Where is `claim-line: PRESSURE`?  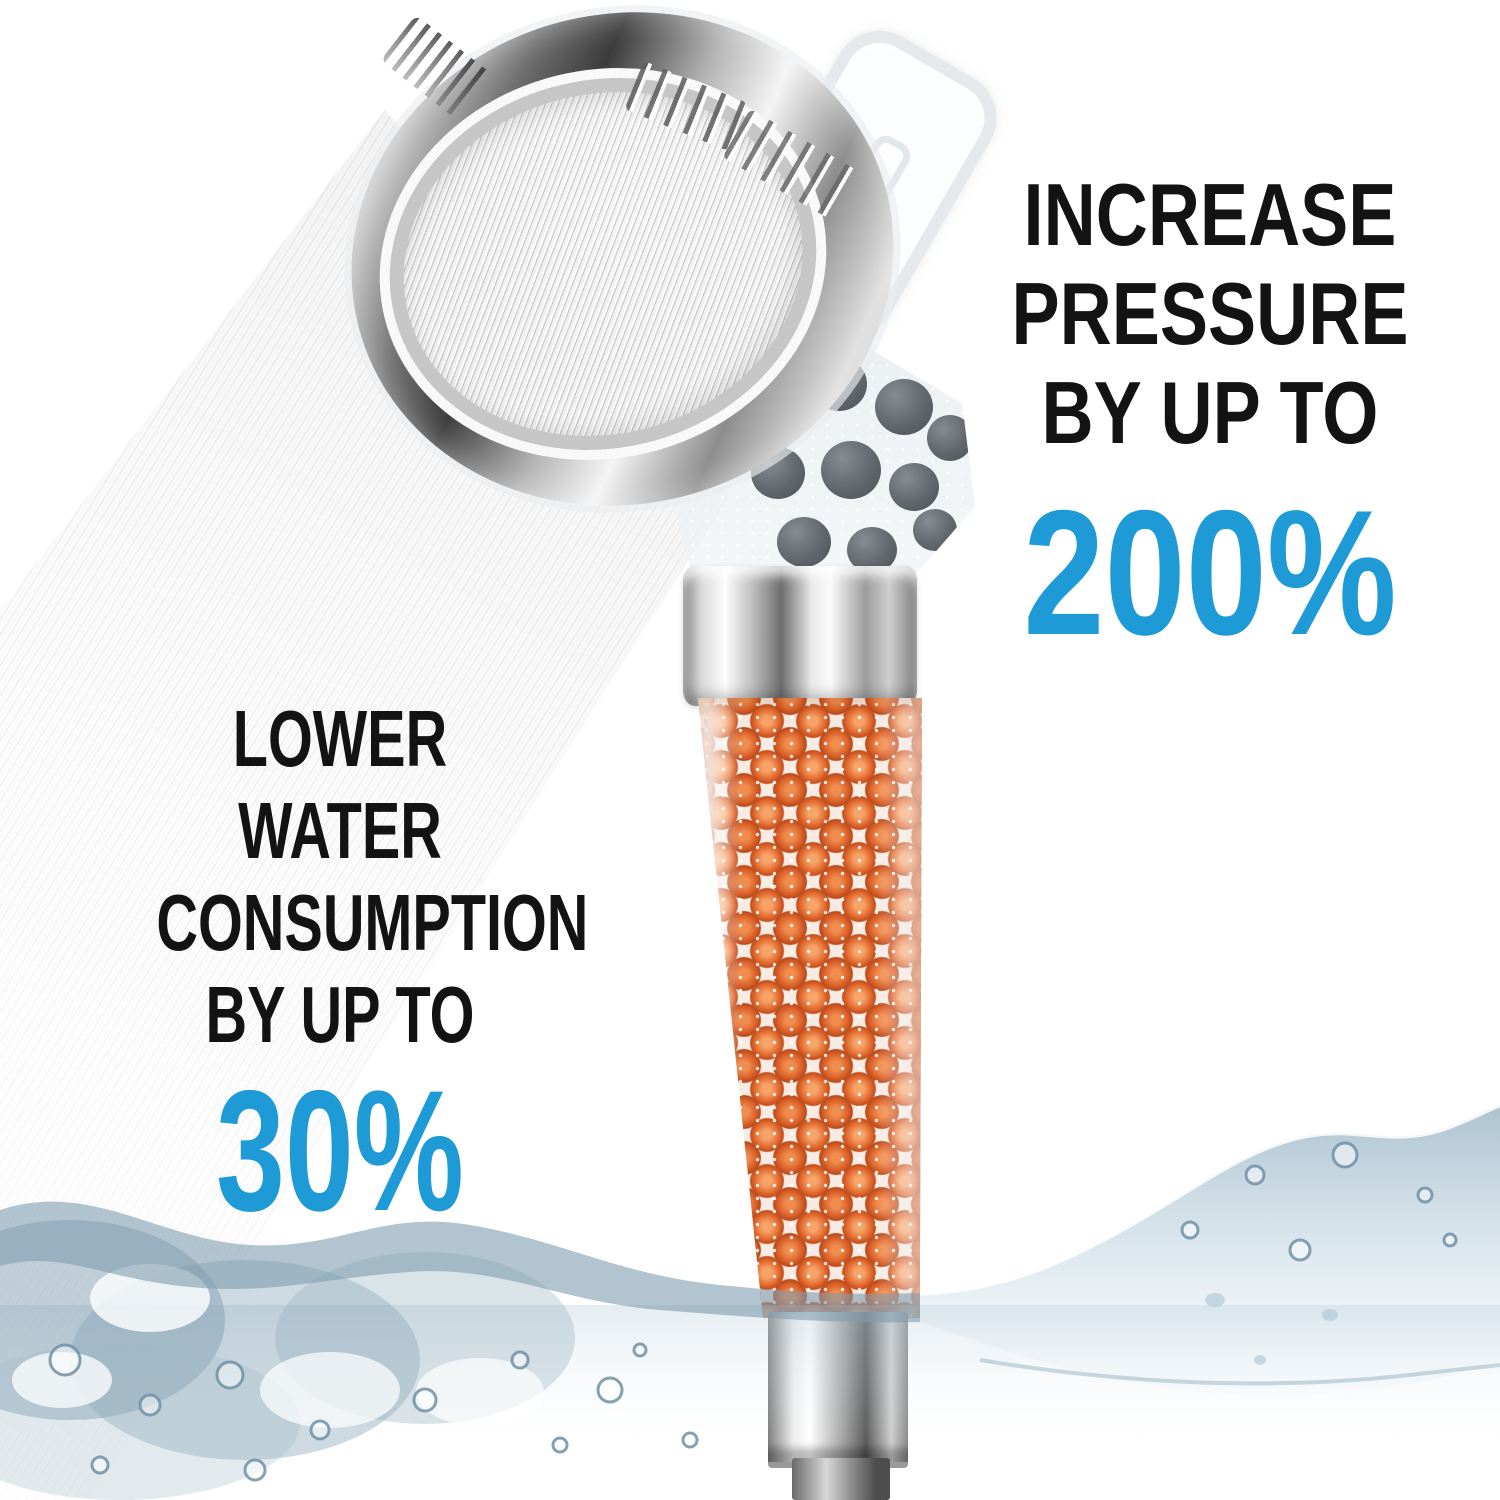
claim-line: PRESSURE is located at coordinates (1210, 313).